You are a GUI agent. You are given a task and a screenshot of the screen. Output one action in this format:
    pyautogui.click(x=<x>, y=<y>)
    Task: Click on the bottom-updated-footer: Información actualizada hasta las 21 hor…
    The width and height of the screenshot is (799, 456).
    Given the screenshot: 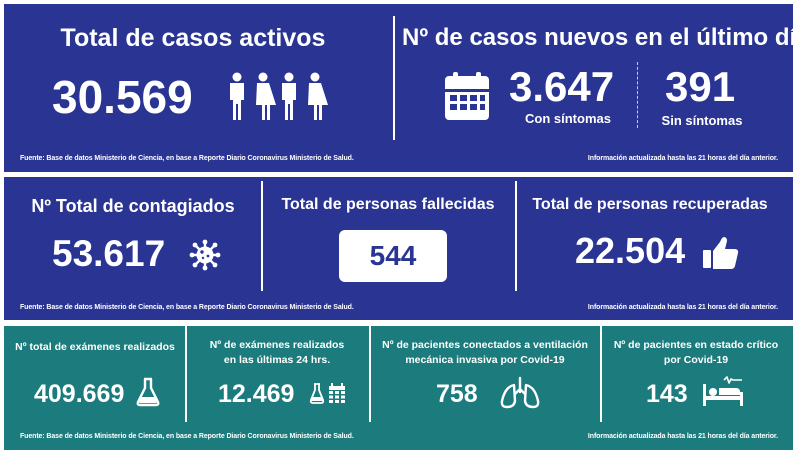 What is the action you would take?
    pyautogui.click(x=682, y=436)
    